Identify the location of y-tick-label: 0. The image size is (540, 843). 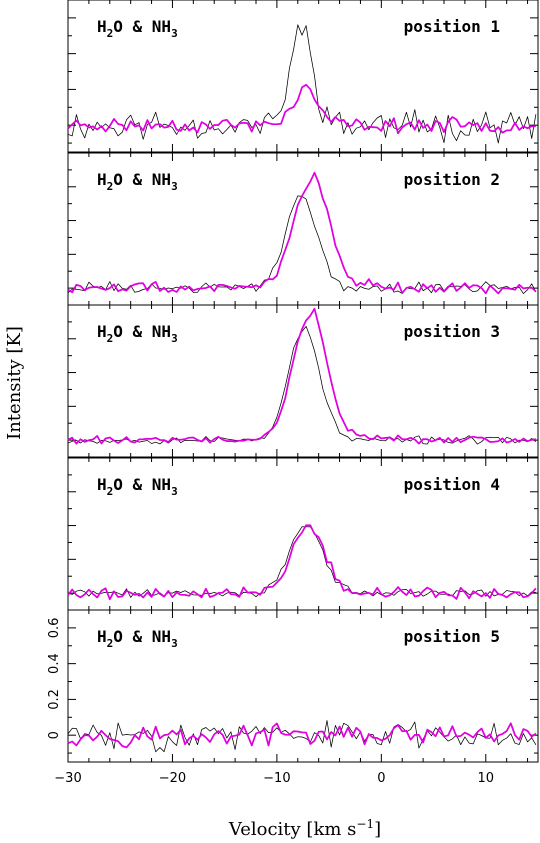
(54, 735).